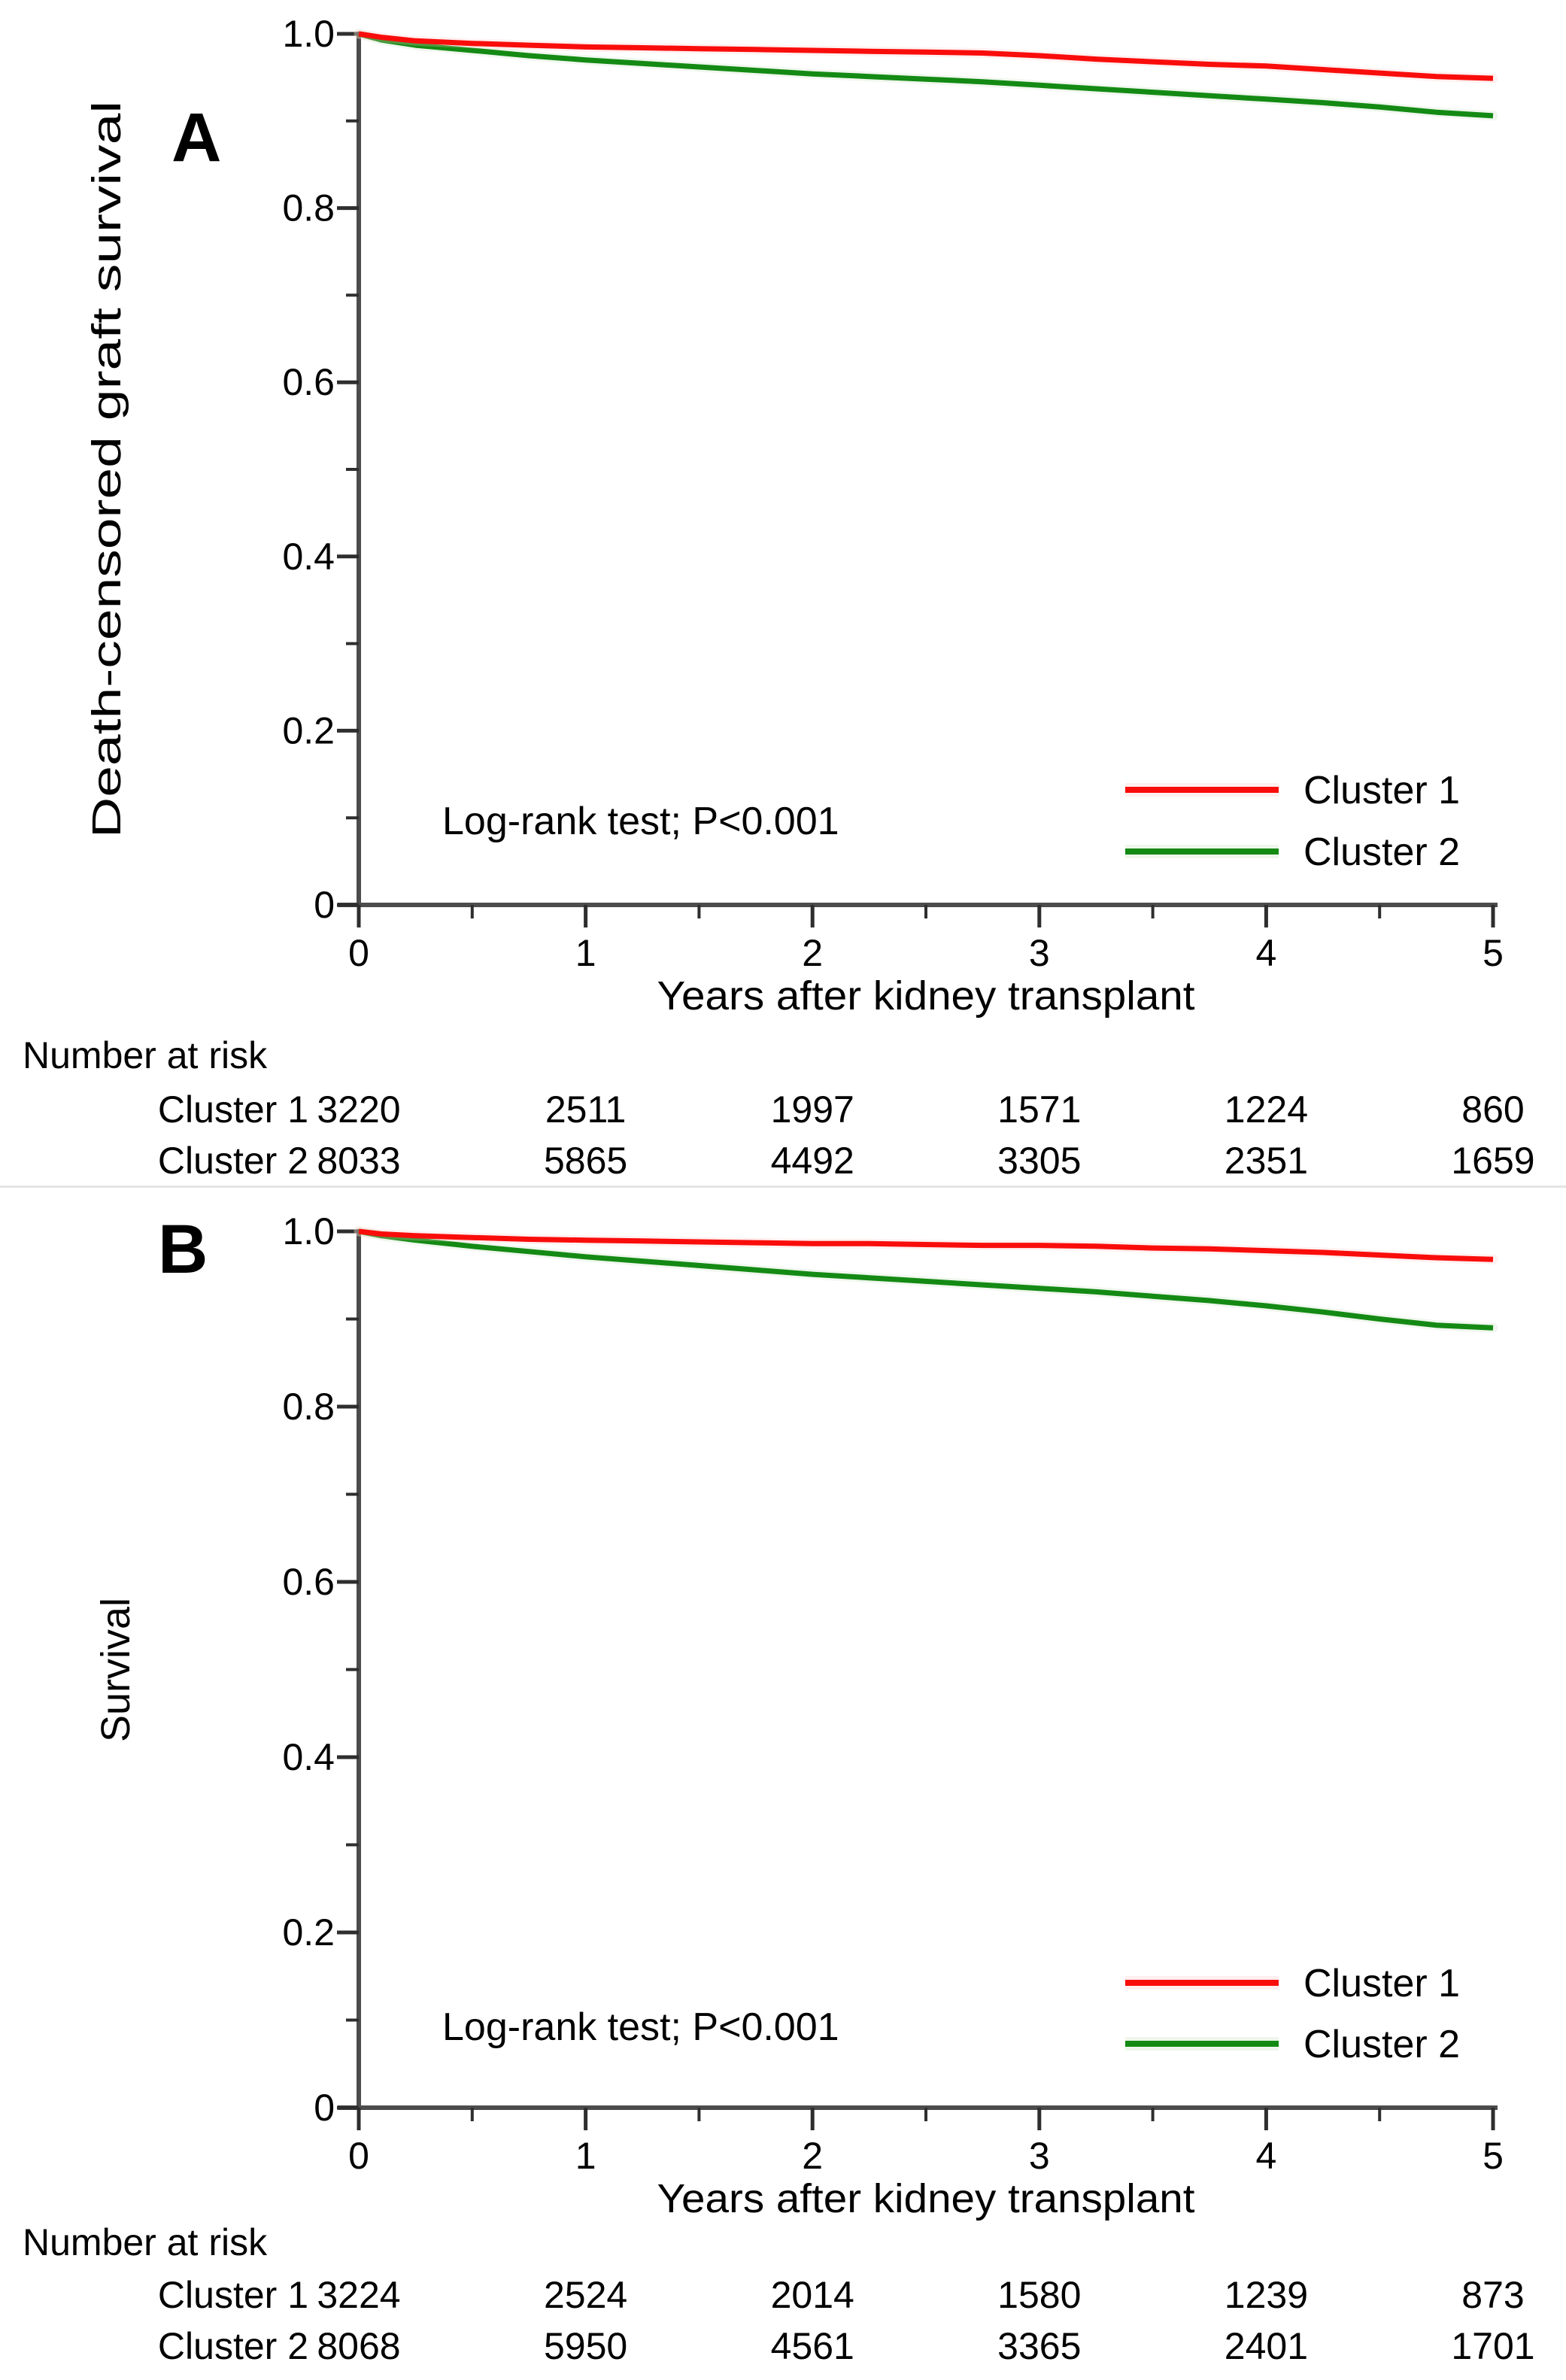 This screenshot has width=1566, height=2380. What do you see at coordinates (812, 1109) in the screenshot?
I see `risk-value: 1997` at bounding box center [812, 1109].